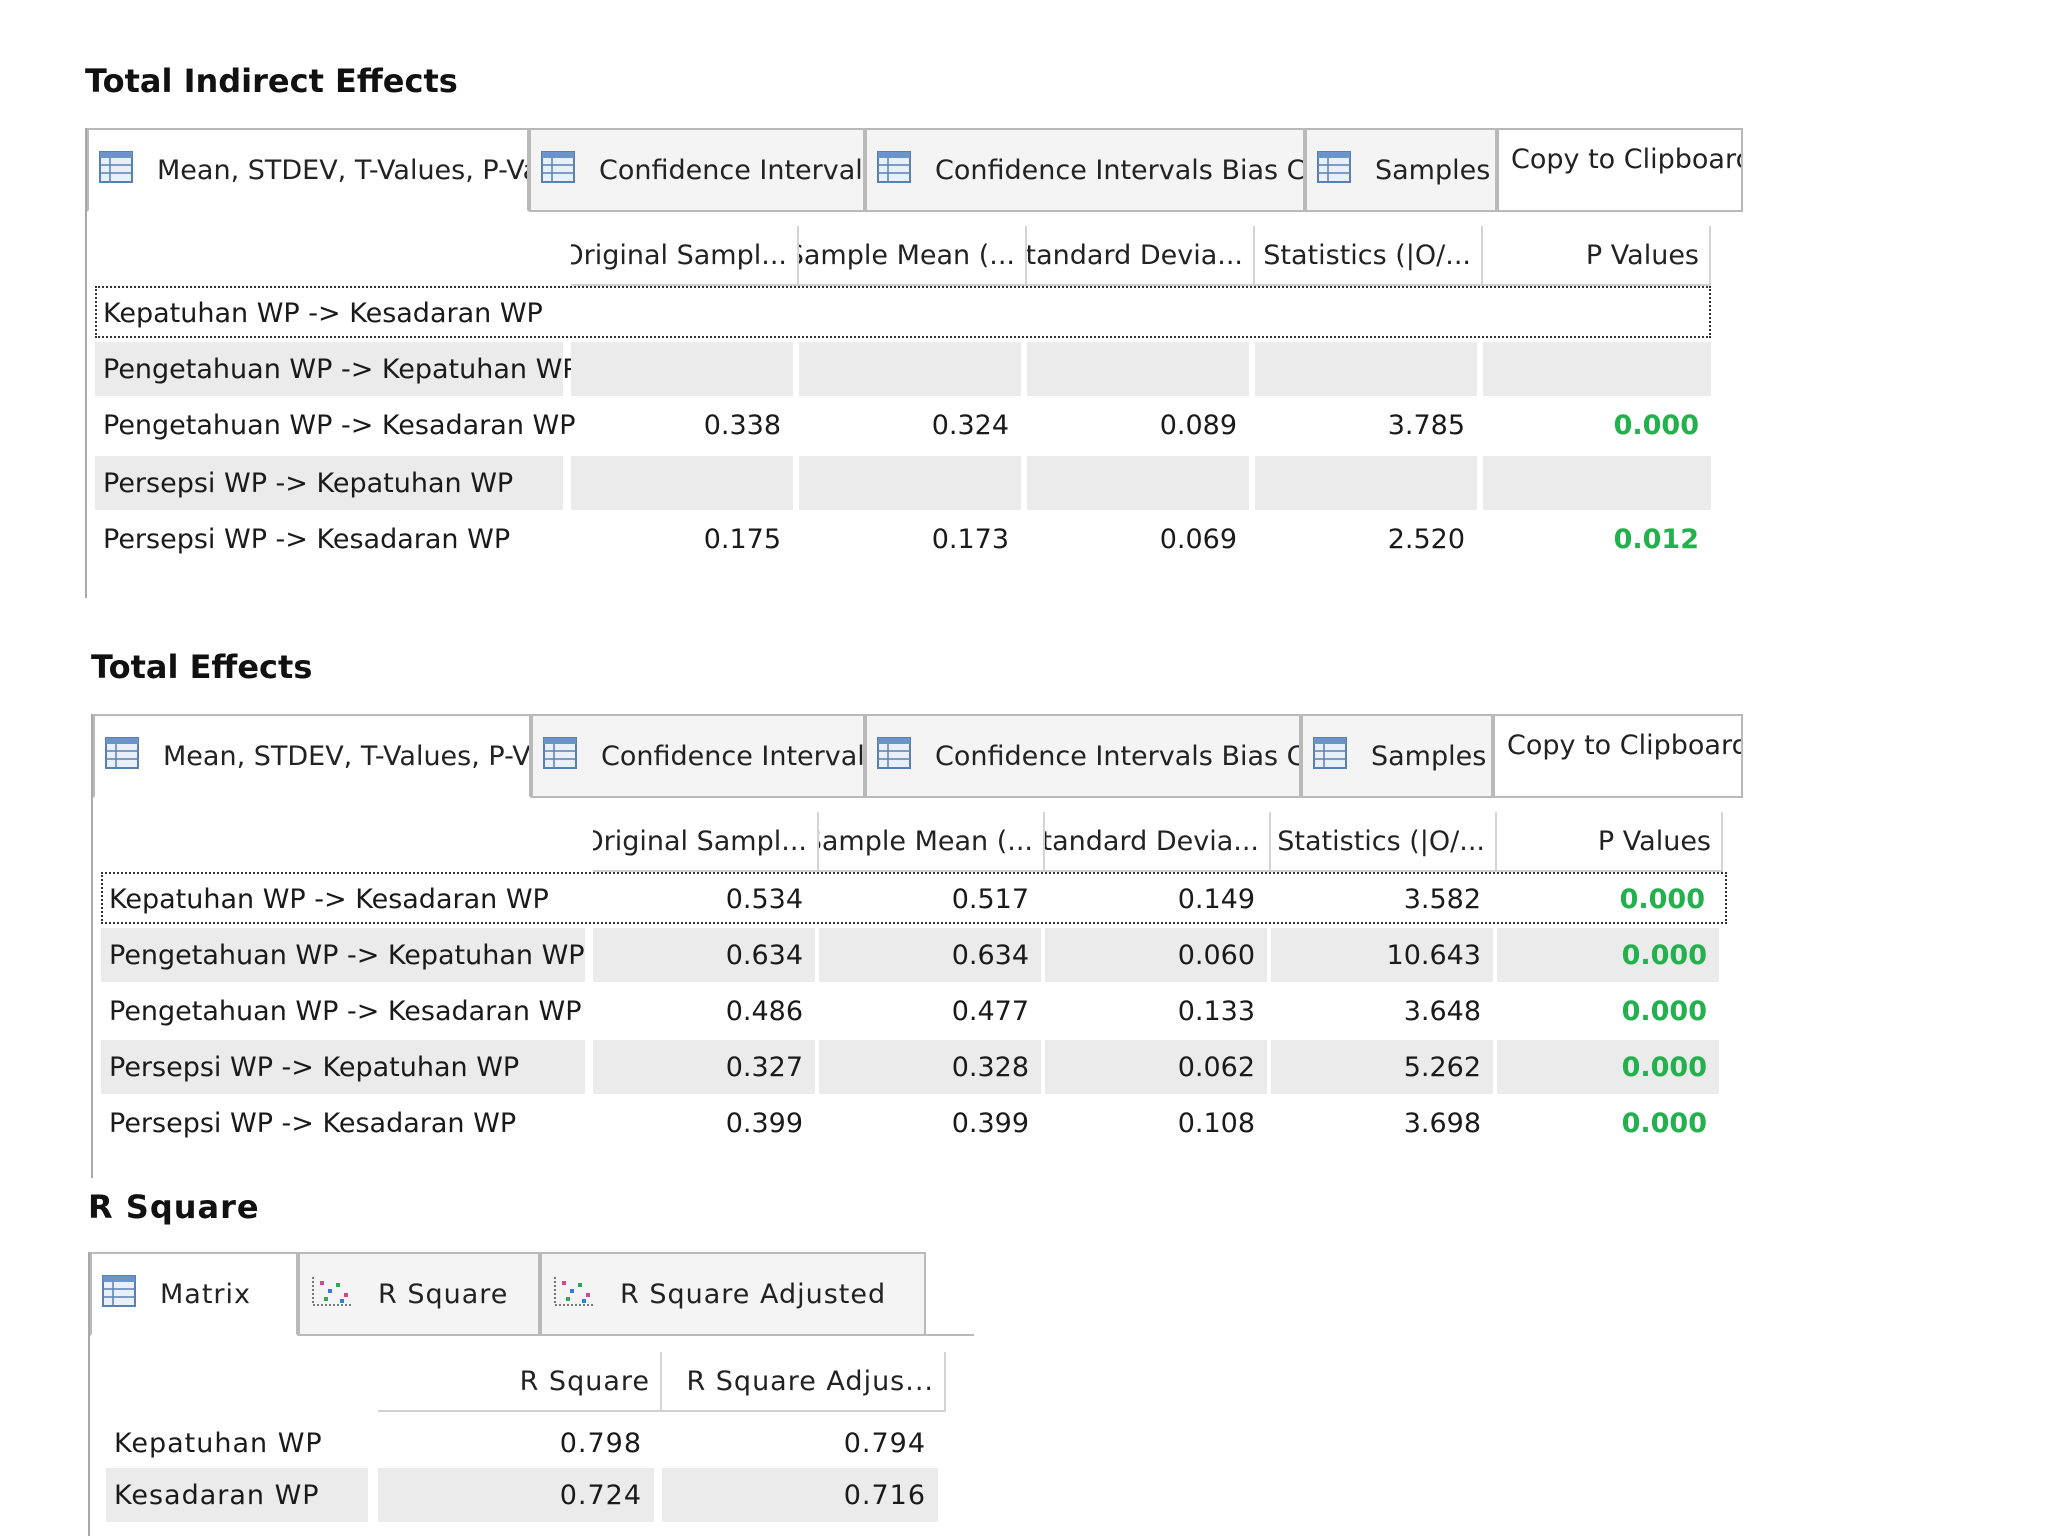 The width and height of the screenshot is (2048, 1536). What do you see at coordinates (970, 425) in the screenshot?
I see `cell-mean: 0.324` at bounding box center [970, 425].